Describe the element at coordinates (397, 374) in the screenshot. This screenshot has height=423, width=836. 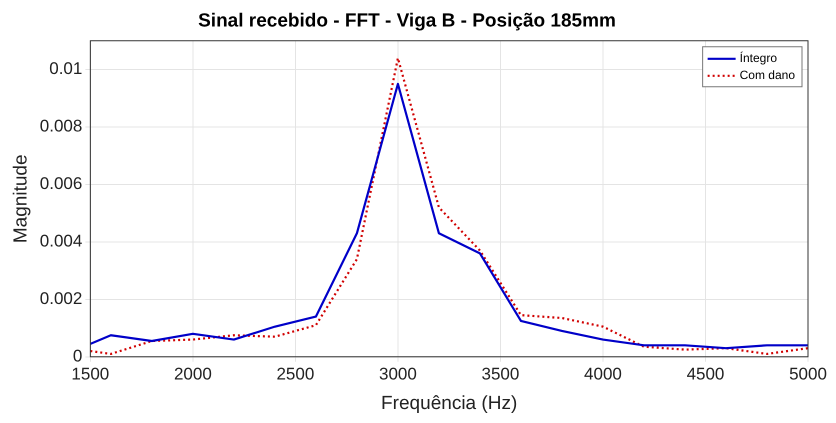
I see `x-tick-label: 3000` at that location.